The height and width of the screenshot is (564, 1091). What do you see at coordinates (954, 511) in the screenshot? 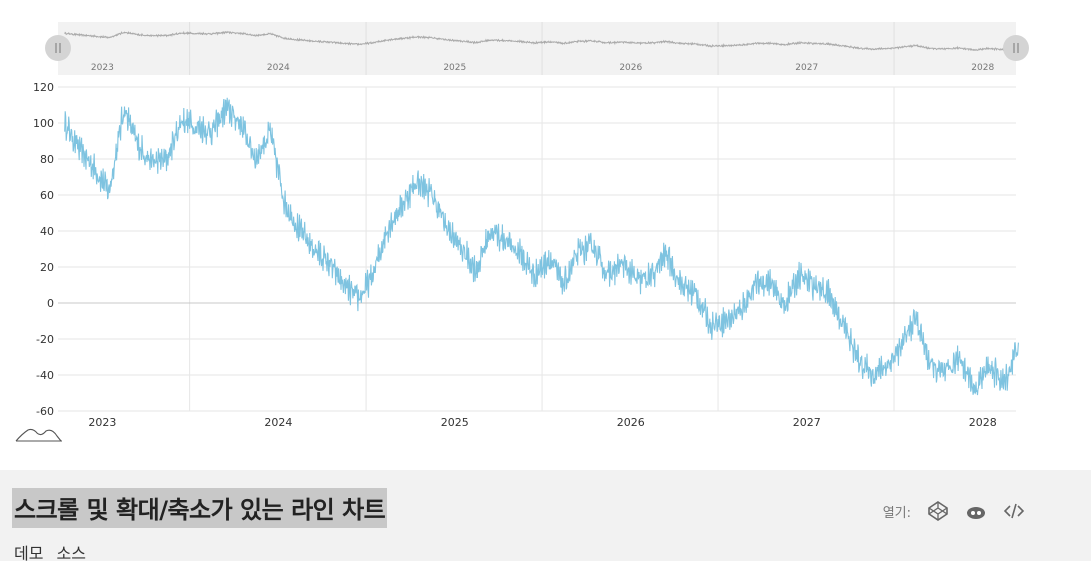
I see `open-bar: 열기:` at bounding box center [954, 511].